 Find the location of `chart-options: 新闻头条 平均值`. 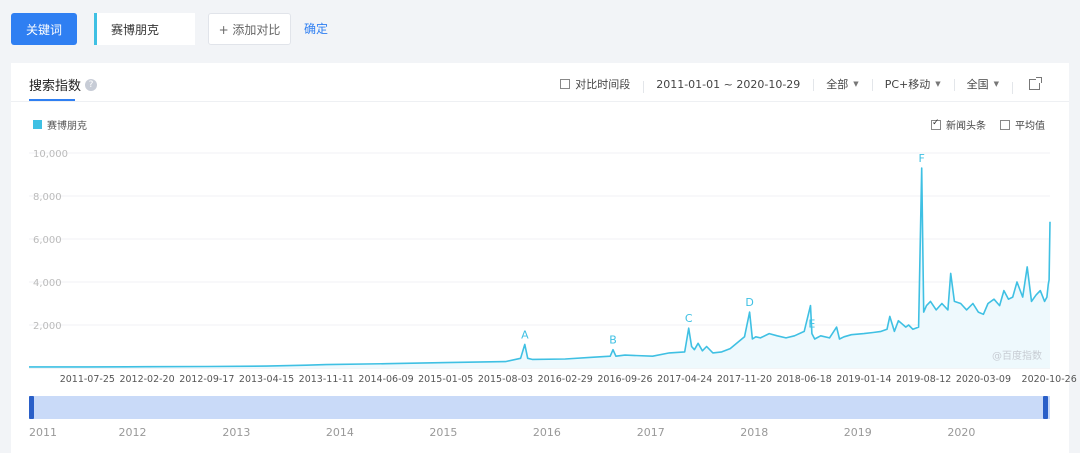

chart-options: 新闻头条 平均值 is located at coordinates (988, 124).